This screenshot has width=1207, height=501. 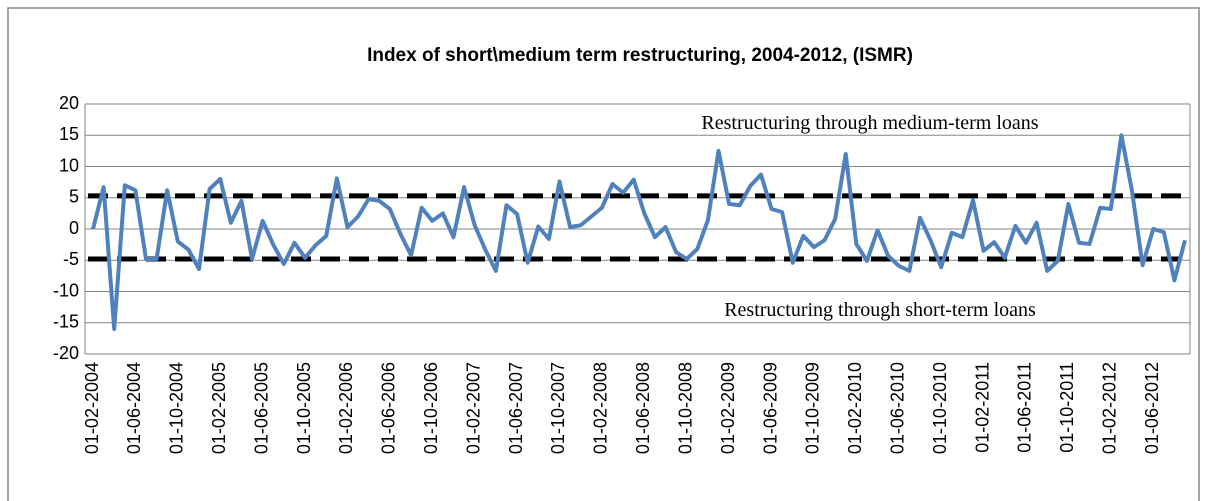 I want to click on annotation: Restructuring through short-term loans, so click(x=880, y=310).